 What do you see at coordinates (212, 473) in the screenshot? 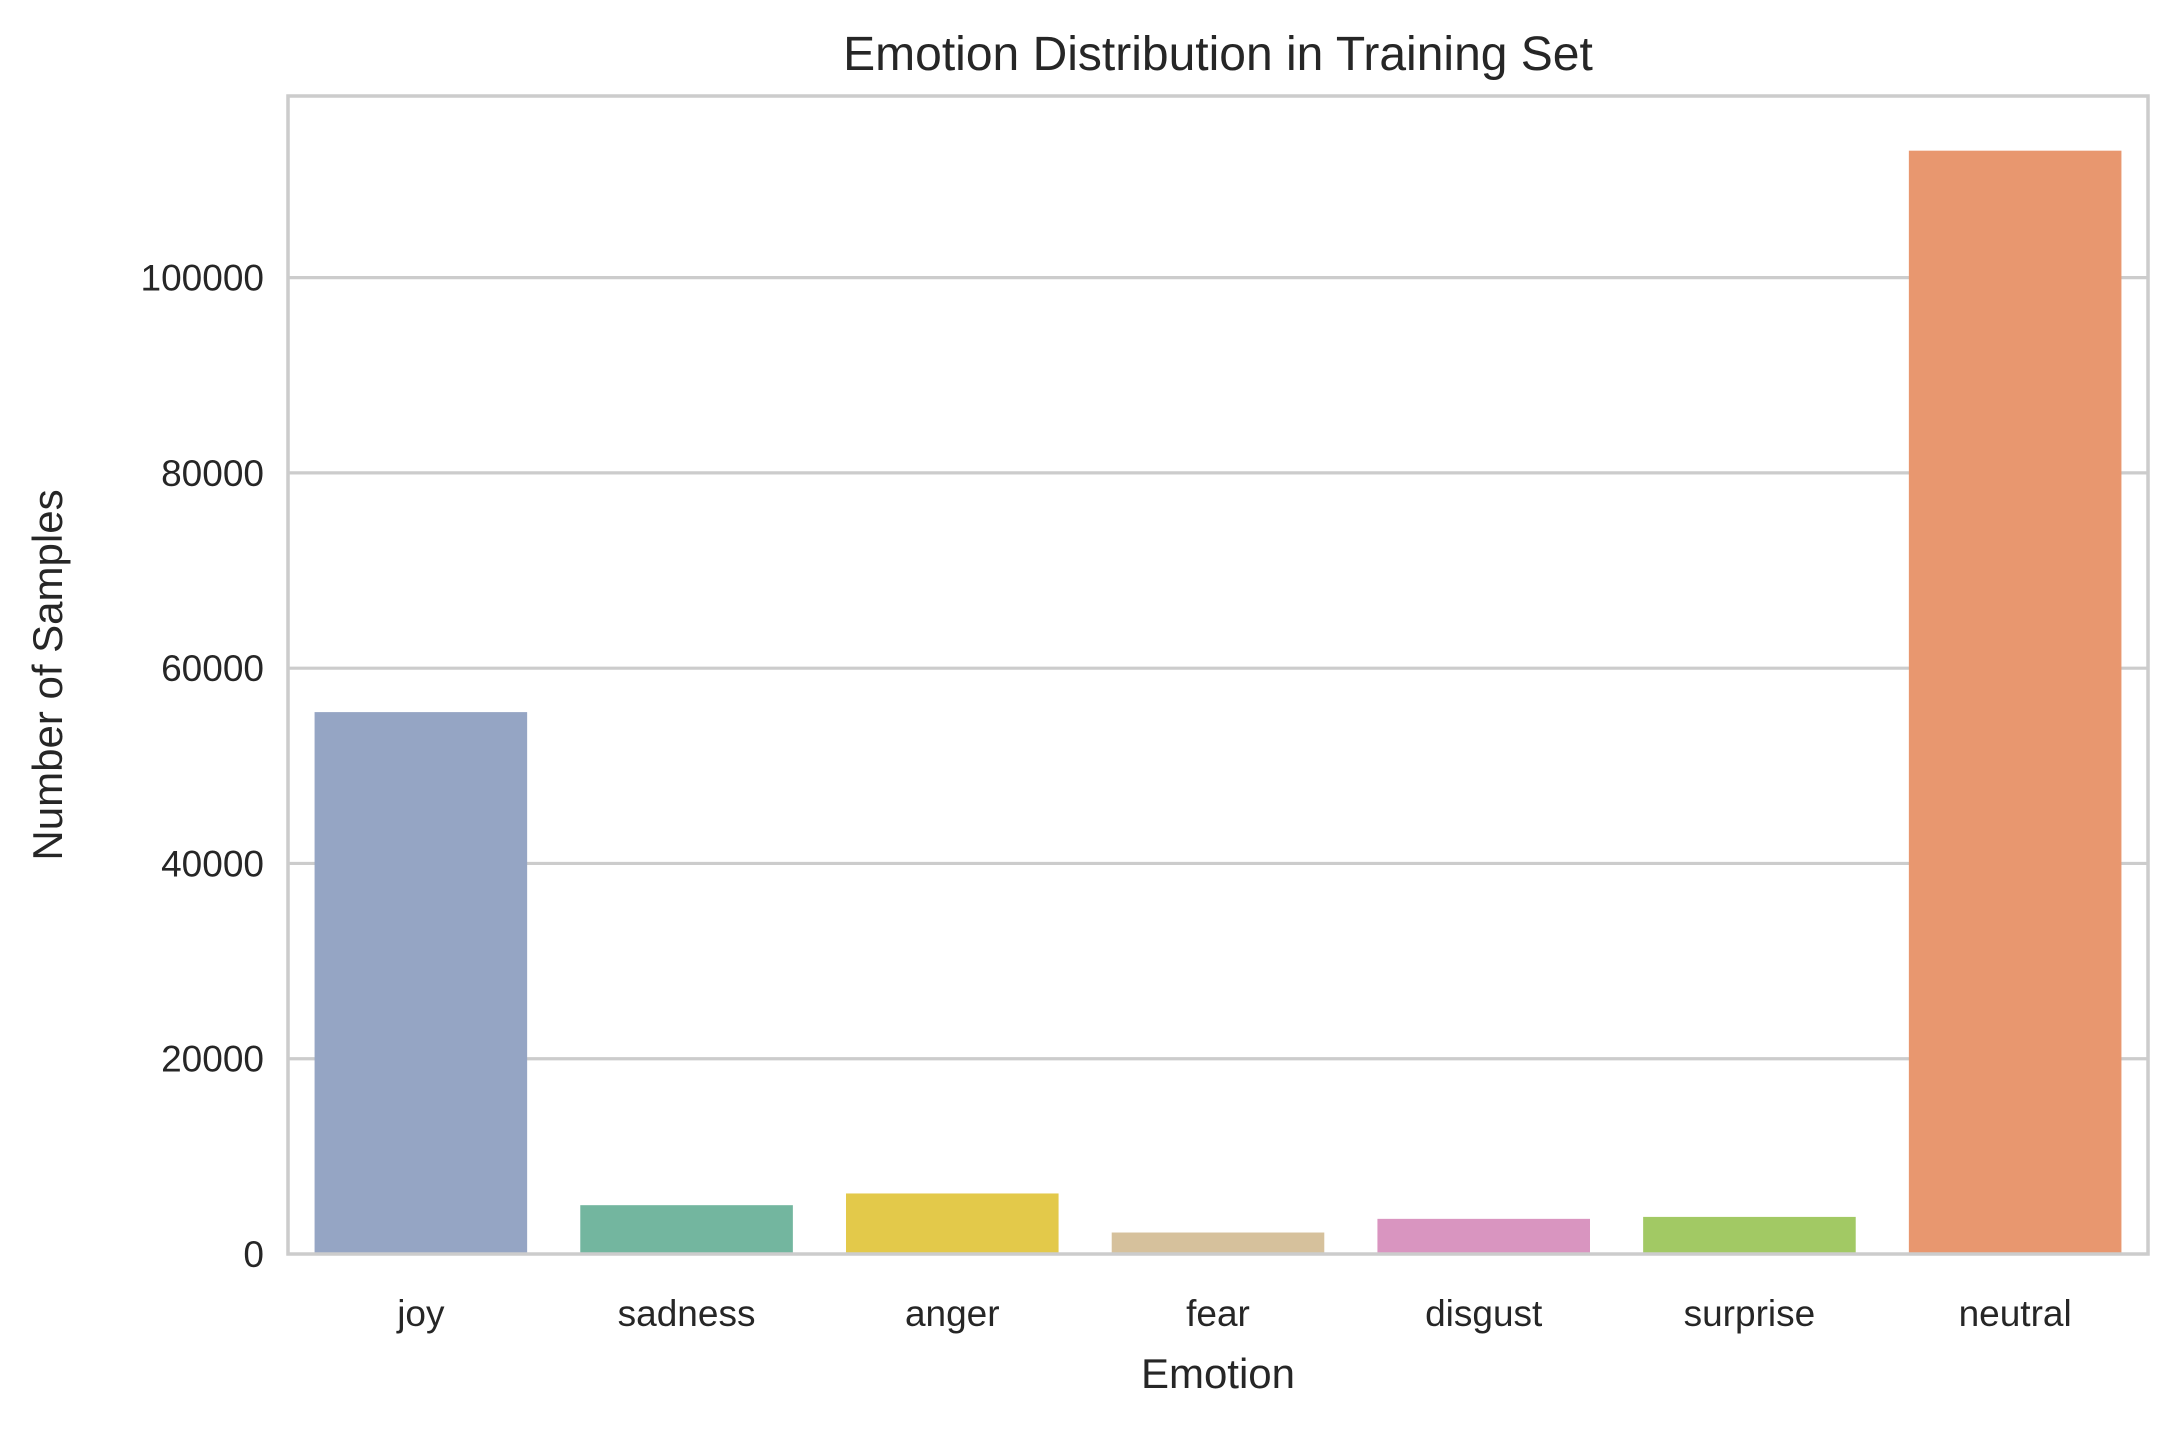
I see `y-tick-label: 80000` at bounding box center [212, 473].